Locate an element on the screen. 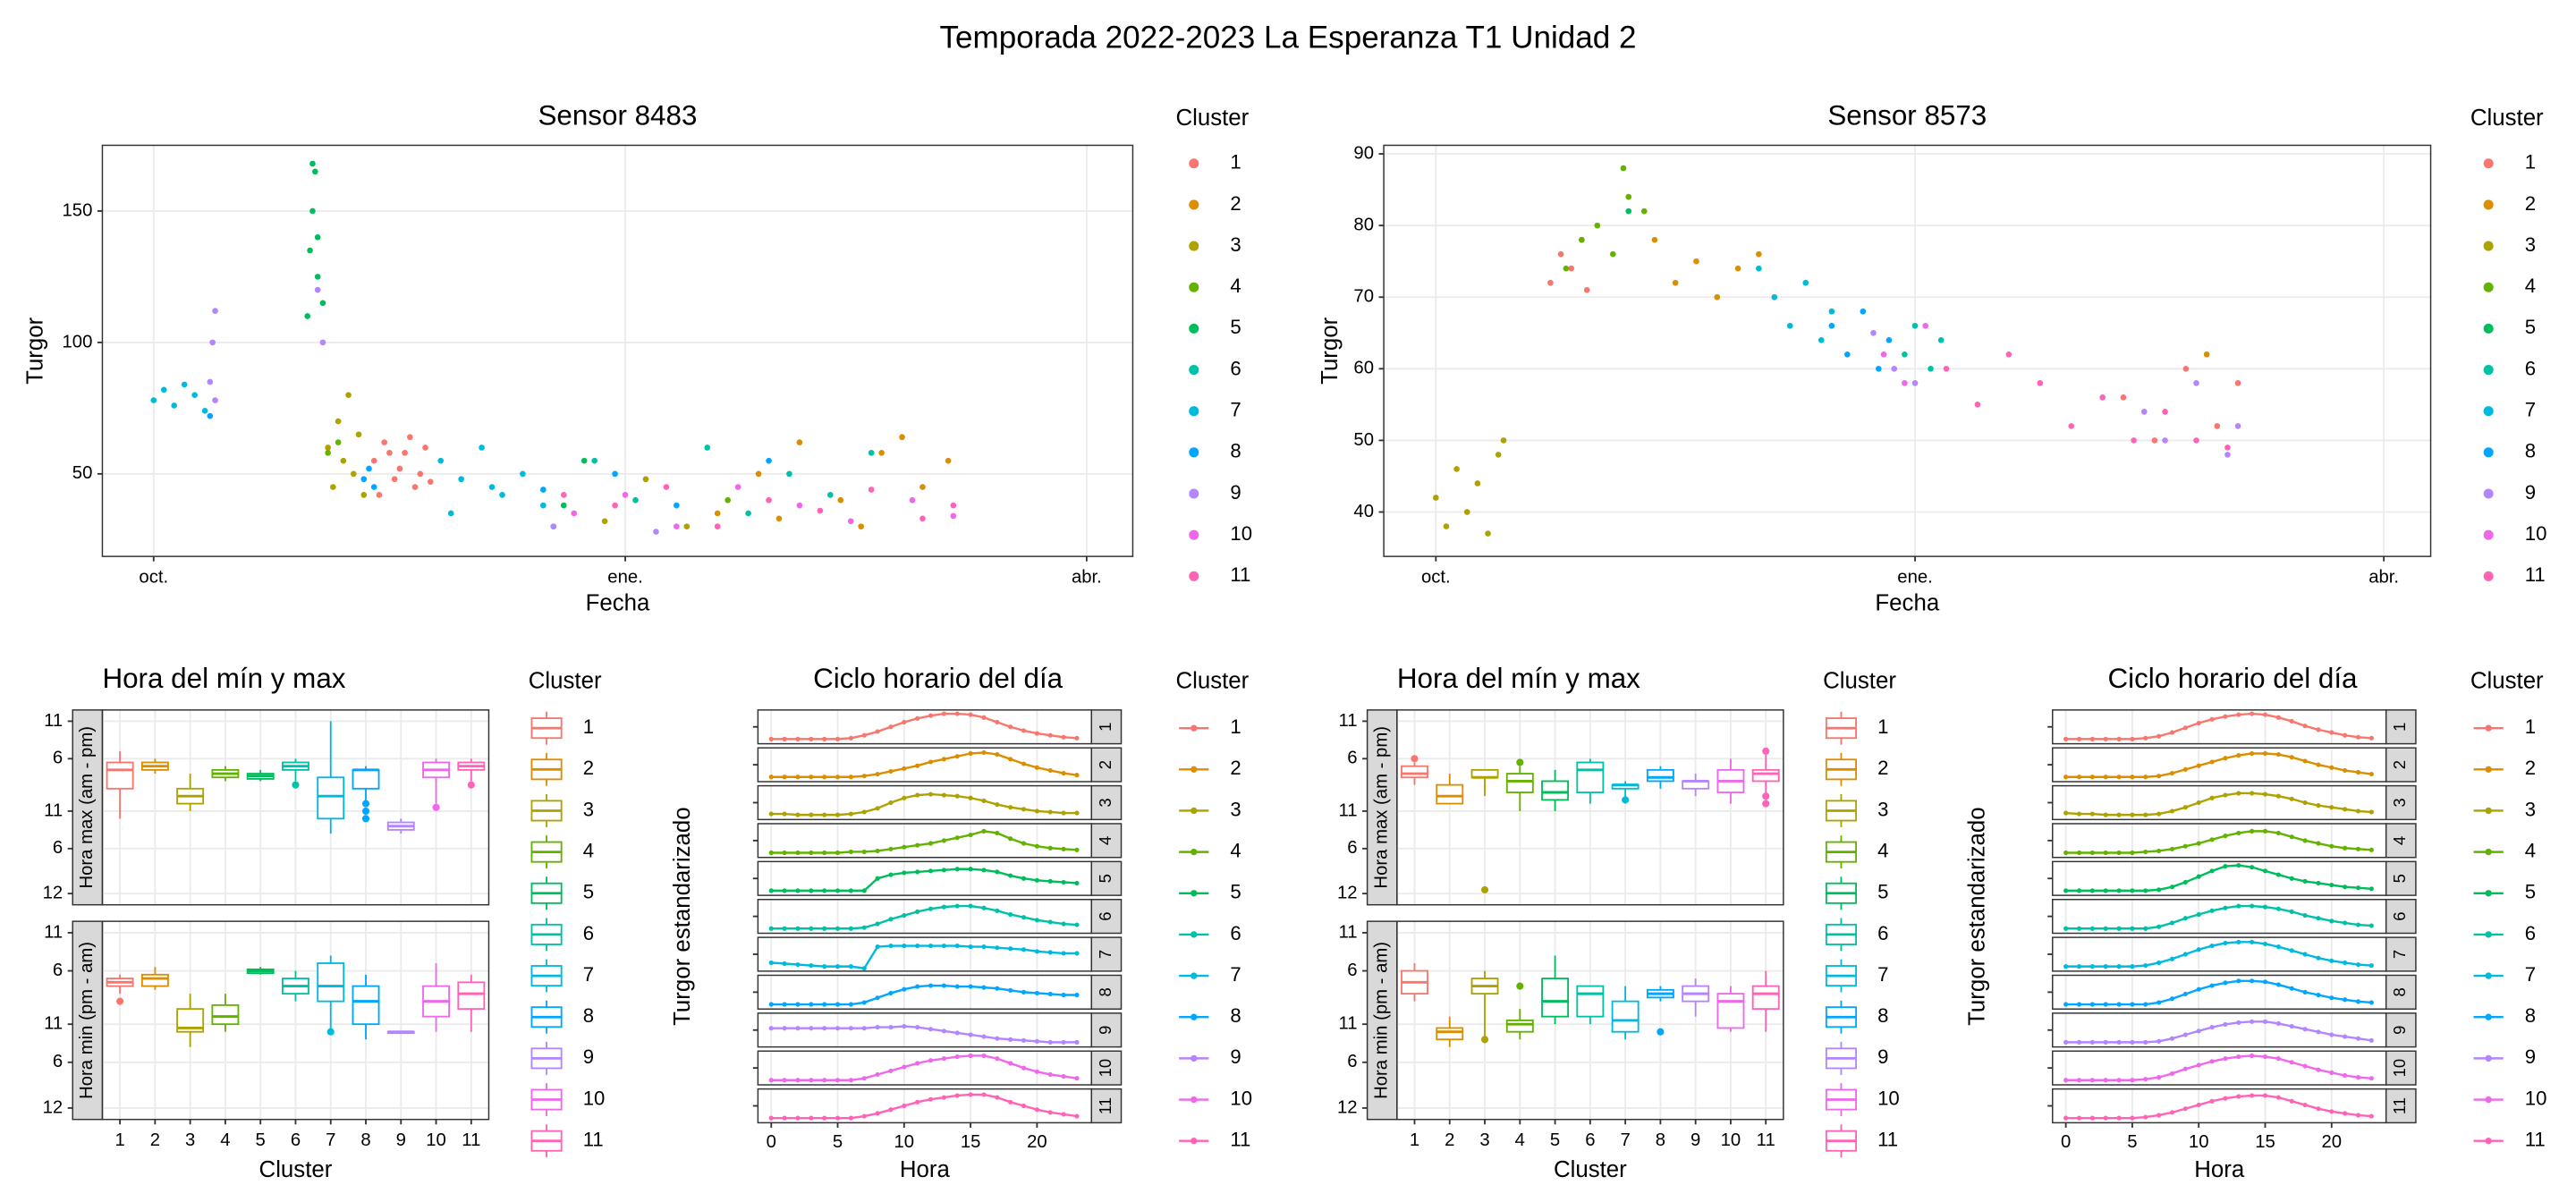 Image resolution: width=2576 pixels, height=1202 pixels. facet-label: 9 is located at coordinates (1105, 1030).